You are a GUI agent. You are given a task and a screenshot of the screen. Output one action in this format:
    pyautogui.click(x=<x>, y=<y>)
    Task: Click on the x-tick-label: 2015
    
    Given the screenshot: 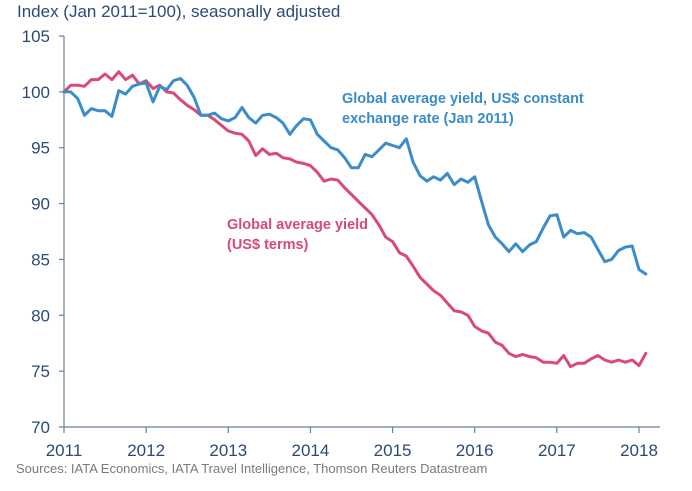 What is the action you would take?
    pyautogui.click(x=393, y=450)
    